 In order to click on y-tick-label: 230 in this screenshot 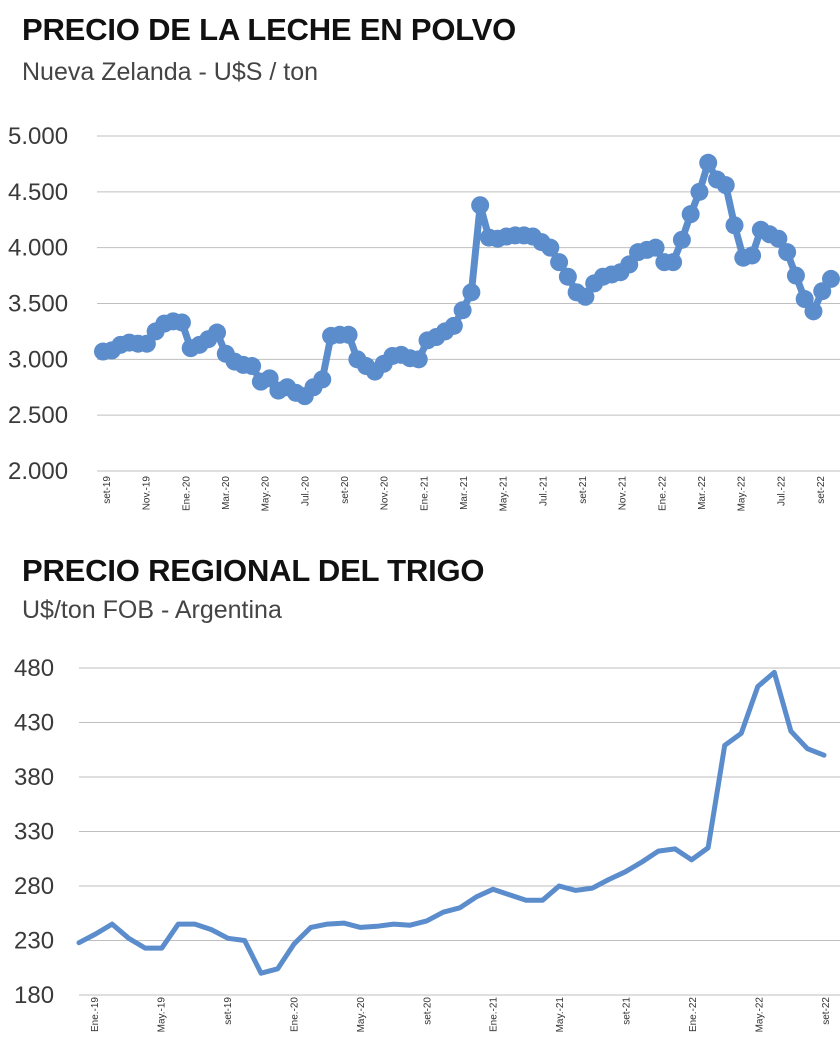, I will do `click(34, 941)`.